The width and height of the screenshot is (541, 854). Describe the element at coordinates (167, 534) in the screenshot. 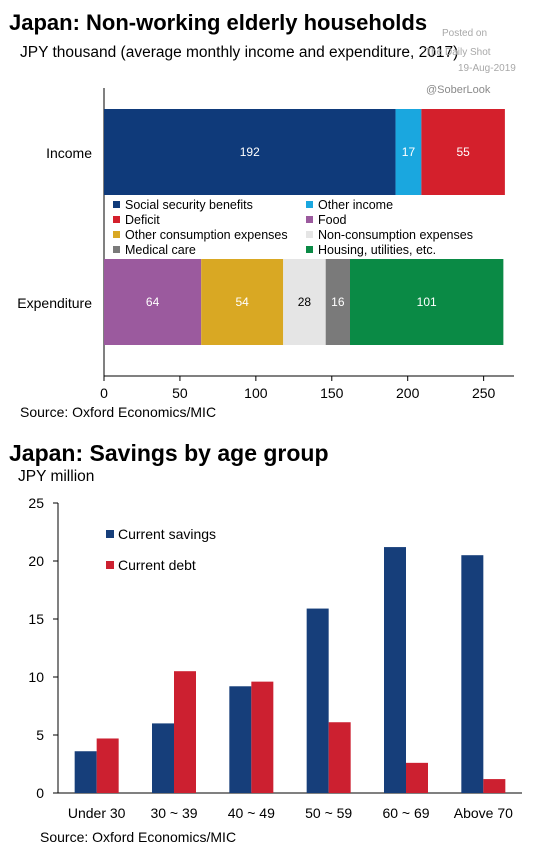

I see `chart2-legend-label: Current savings` at that location.